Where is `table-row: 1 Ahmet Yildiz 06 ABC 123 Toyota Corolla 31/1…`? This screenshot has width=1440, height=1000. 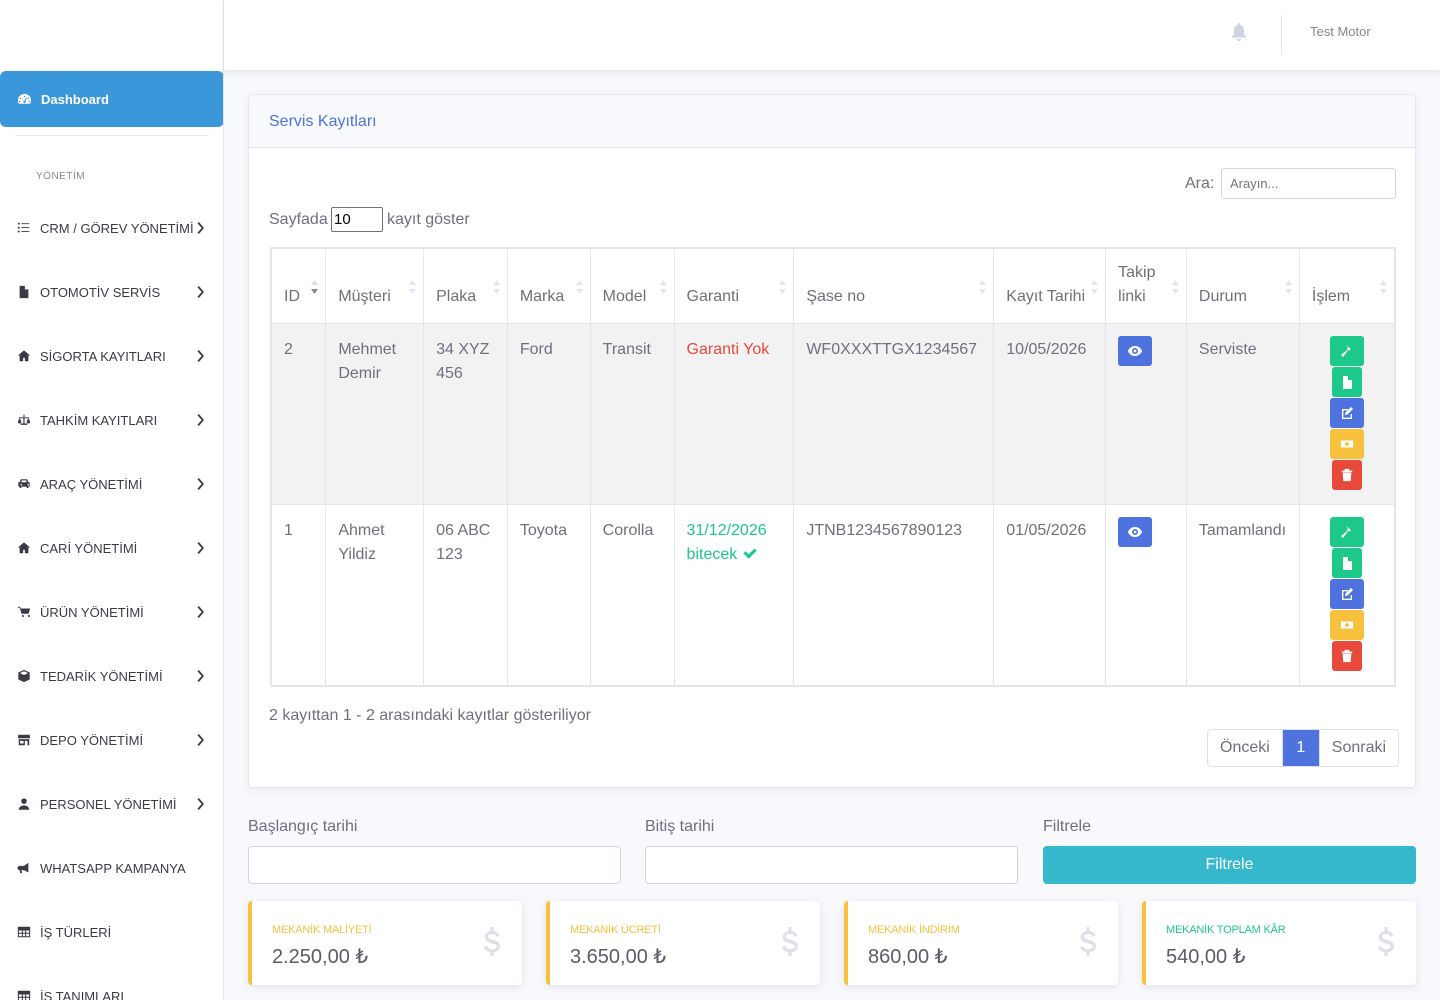
table-row: 1 Ahmet Yildiz 06 ABC 123 Toyota Corolla 31/1… is located at coordinates (833, 594).